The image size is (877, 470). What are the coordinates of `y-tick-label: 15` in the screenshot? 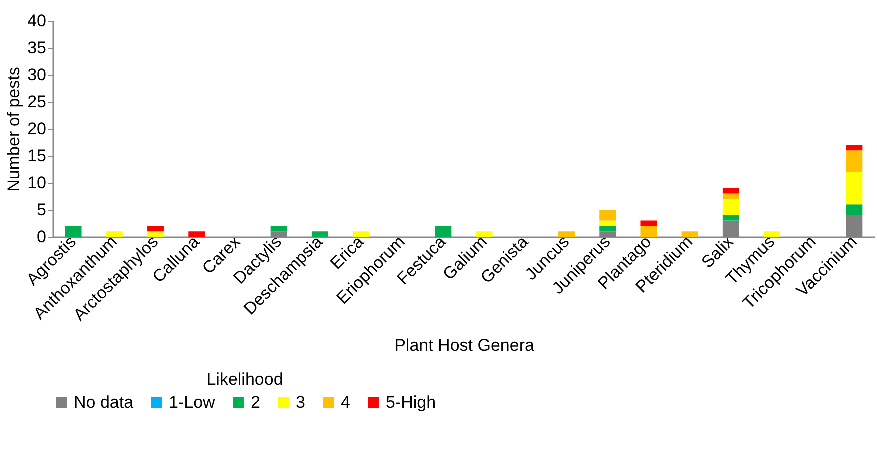 It's located at (37, 156).